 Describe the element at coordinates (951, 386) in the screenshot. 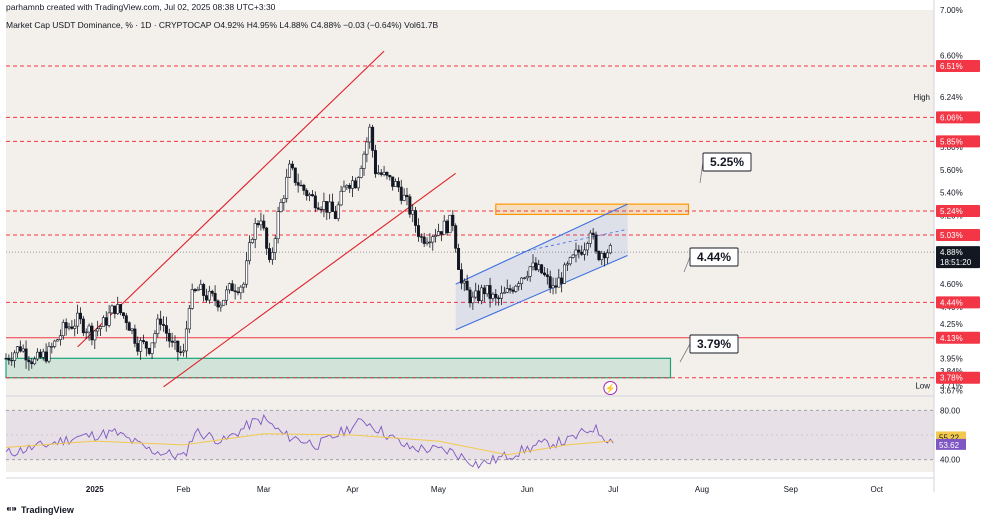

I see `price-tick: 3.71%` at that location.